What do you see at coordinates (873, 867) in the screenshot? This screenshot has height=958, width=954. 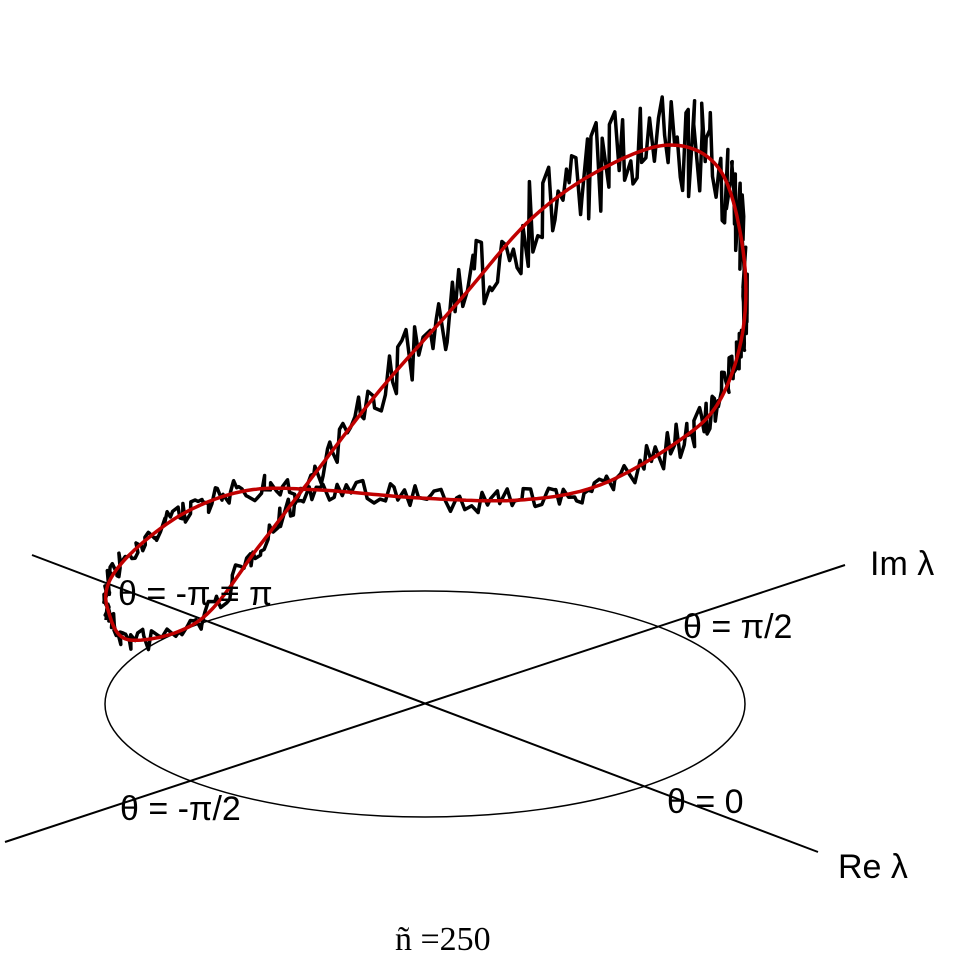 I see `re-axis-label: Re λ` at bounding box center [873, 867].